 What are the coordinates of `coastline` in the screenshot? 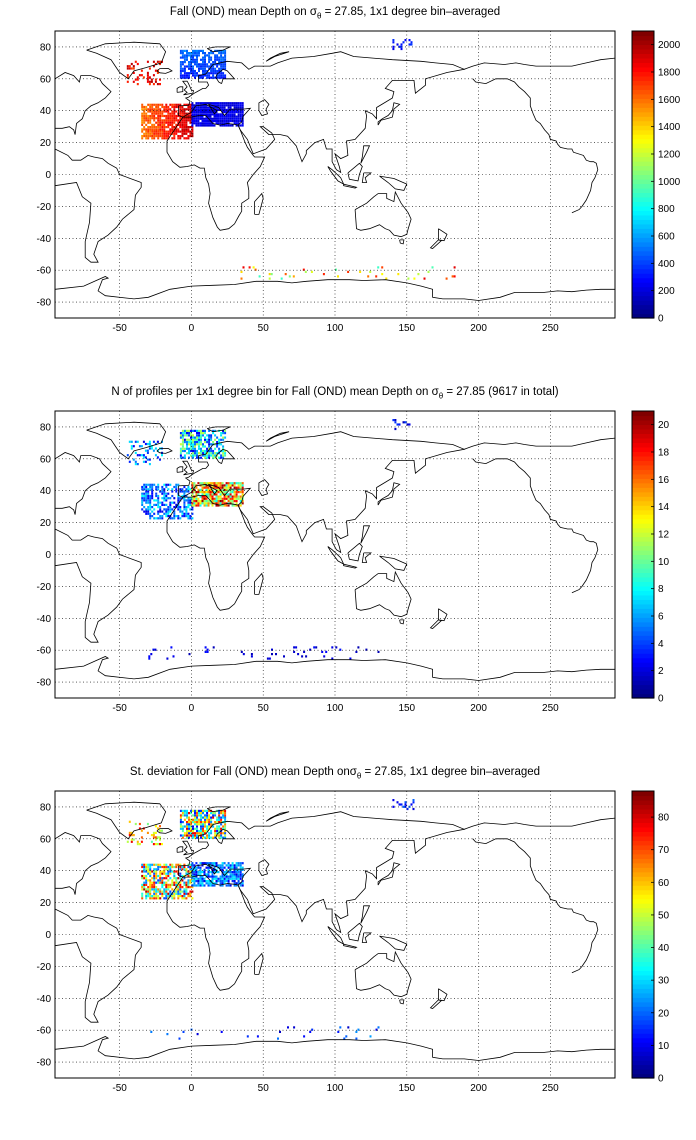 It's located at (216, 553).